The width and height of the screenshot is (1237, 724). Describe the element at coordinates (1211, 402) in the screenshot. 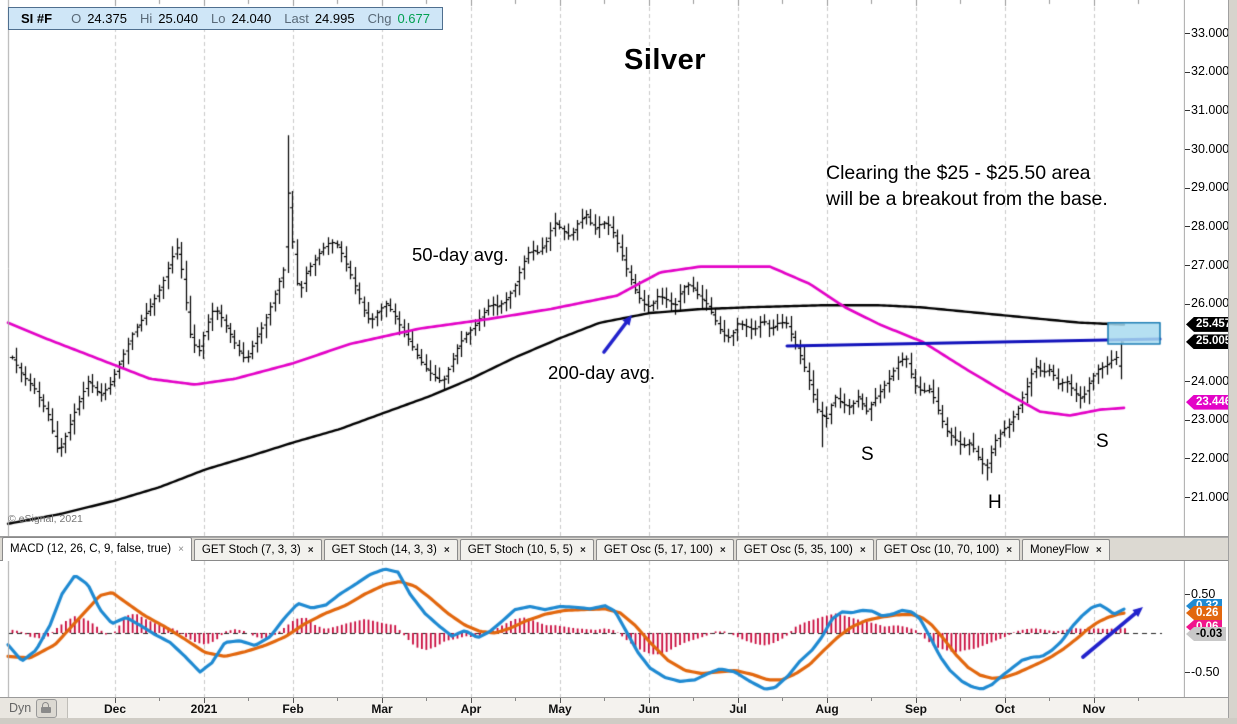

I see `price-tag-23.446: 23.446` at that location.